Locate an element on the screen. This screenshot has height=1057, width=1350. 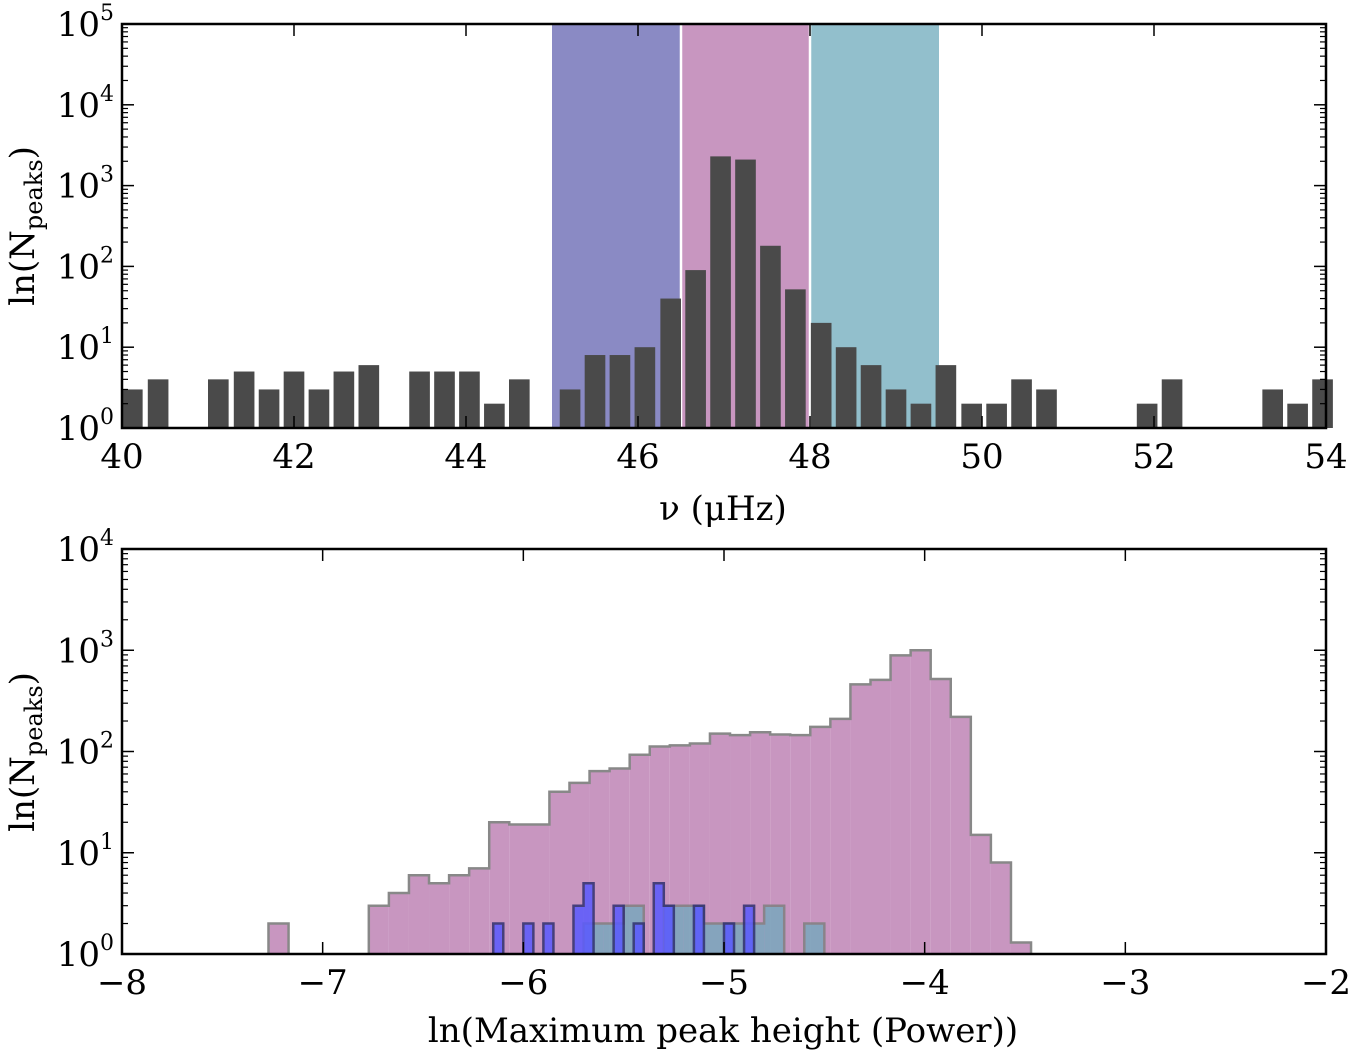
x-tick-label: −8 is located at coordinates (122, 983).